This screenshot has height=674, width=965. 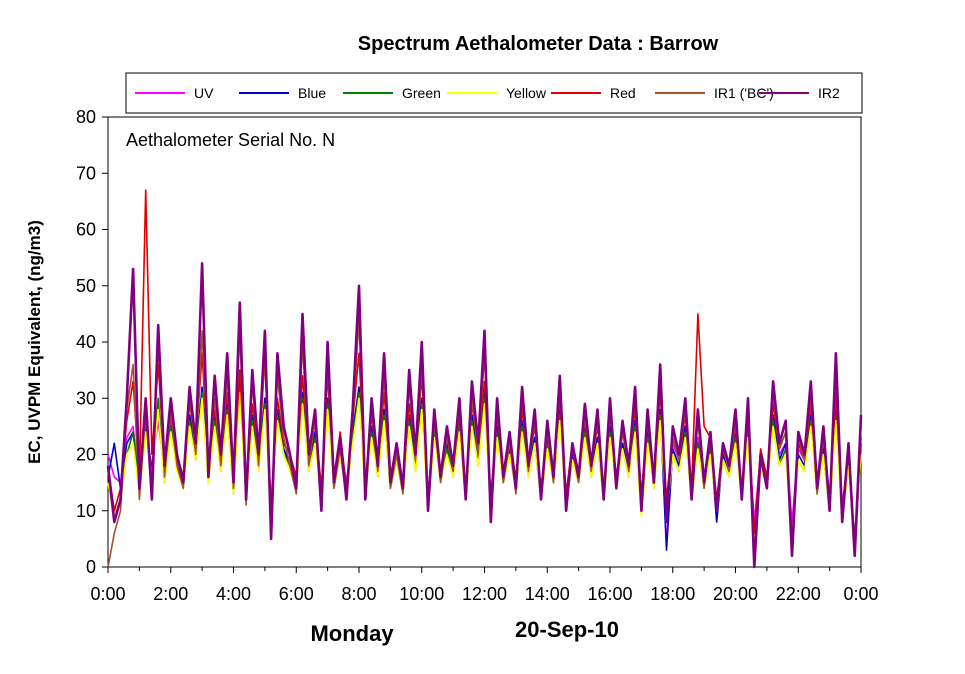 I want to click on serial-annotation: Aethalometer Serial No. N, so click(x=230, y=140).